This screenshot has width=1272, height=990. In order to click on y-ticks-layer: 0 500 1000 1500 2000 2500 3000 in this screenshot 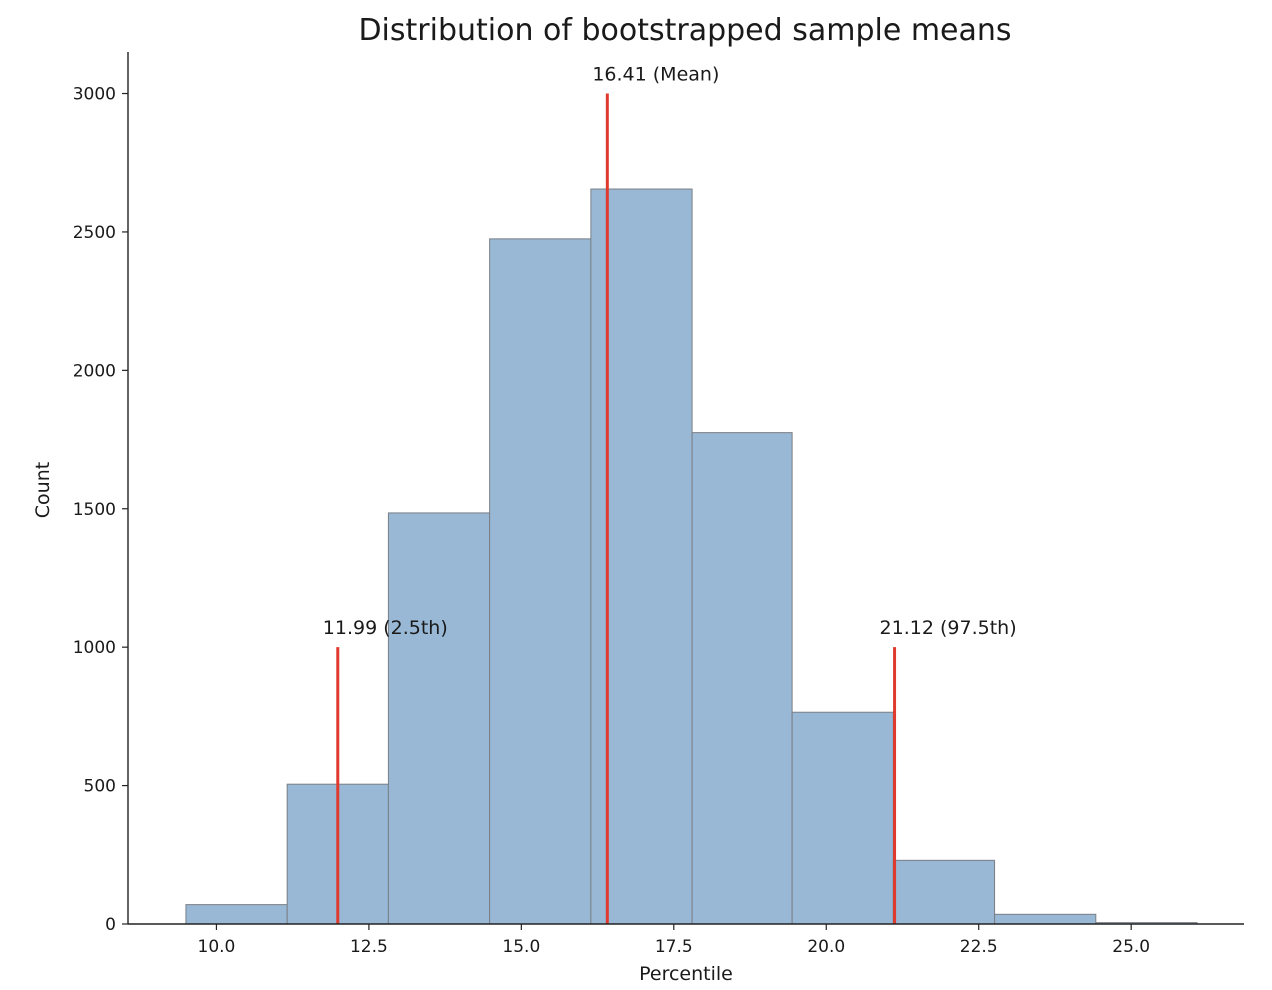, I will do `click(100, 510)`.